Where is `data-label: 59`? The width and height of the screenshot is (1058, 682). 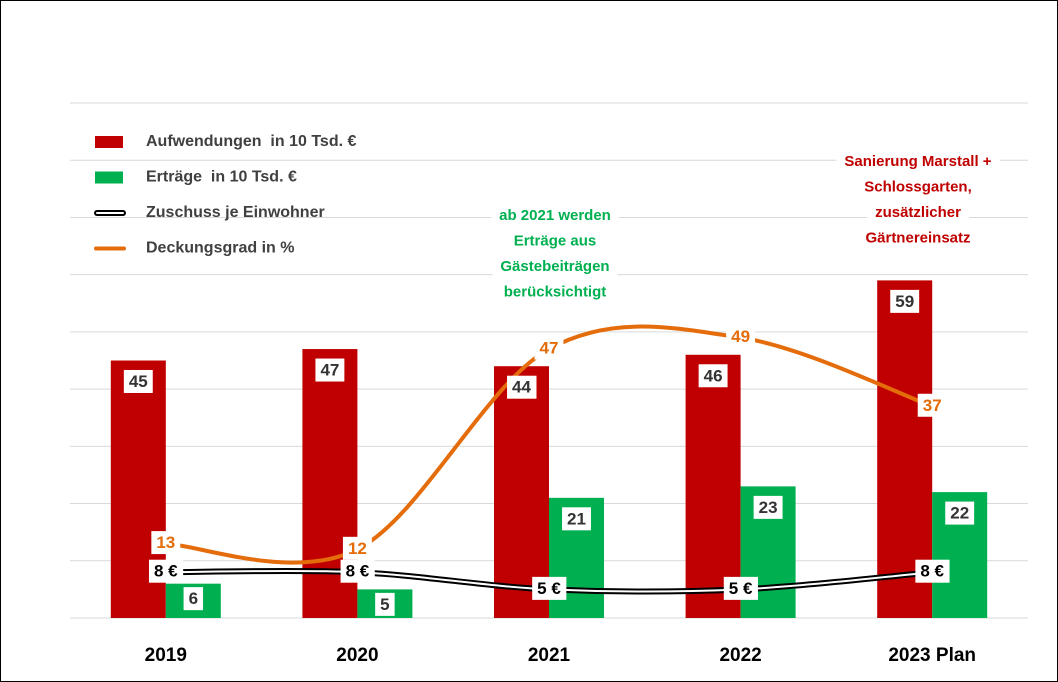
data-label: 59 is located at coordinates (904, 301).